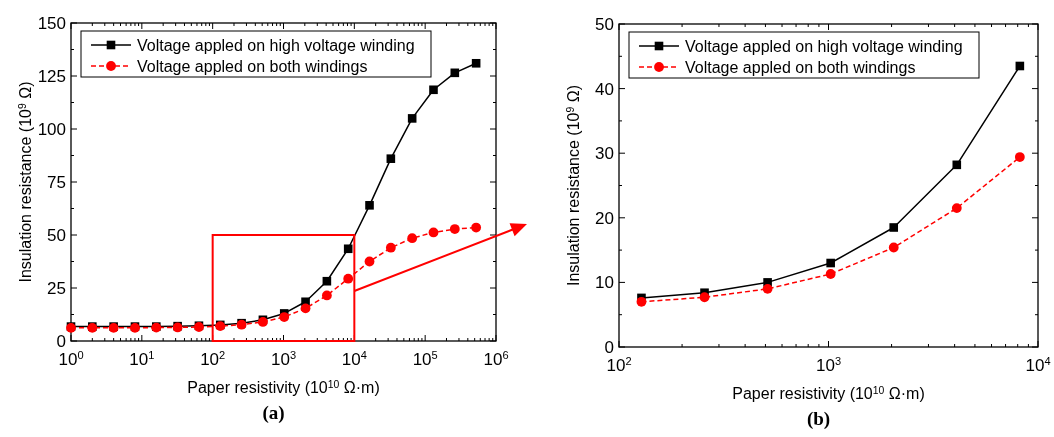 The width and height of the screenshot is (1054, 437). What do you see at coordinates (71, 359) in the screenshot?
I see `x-tick-label: 10$^{0}$` at bounding box center [71, 359].